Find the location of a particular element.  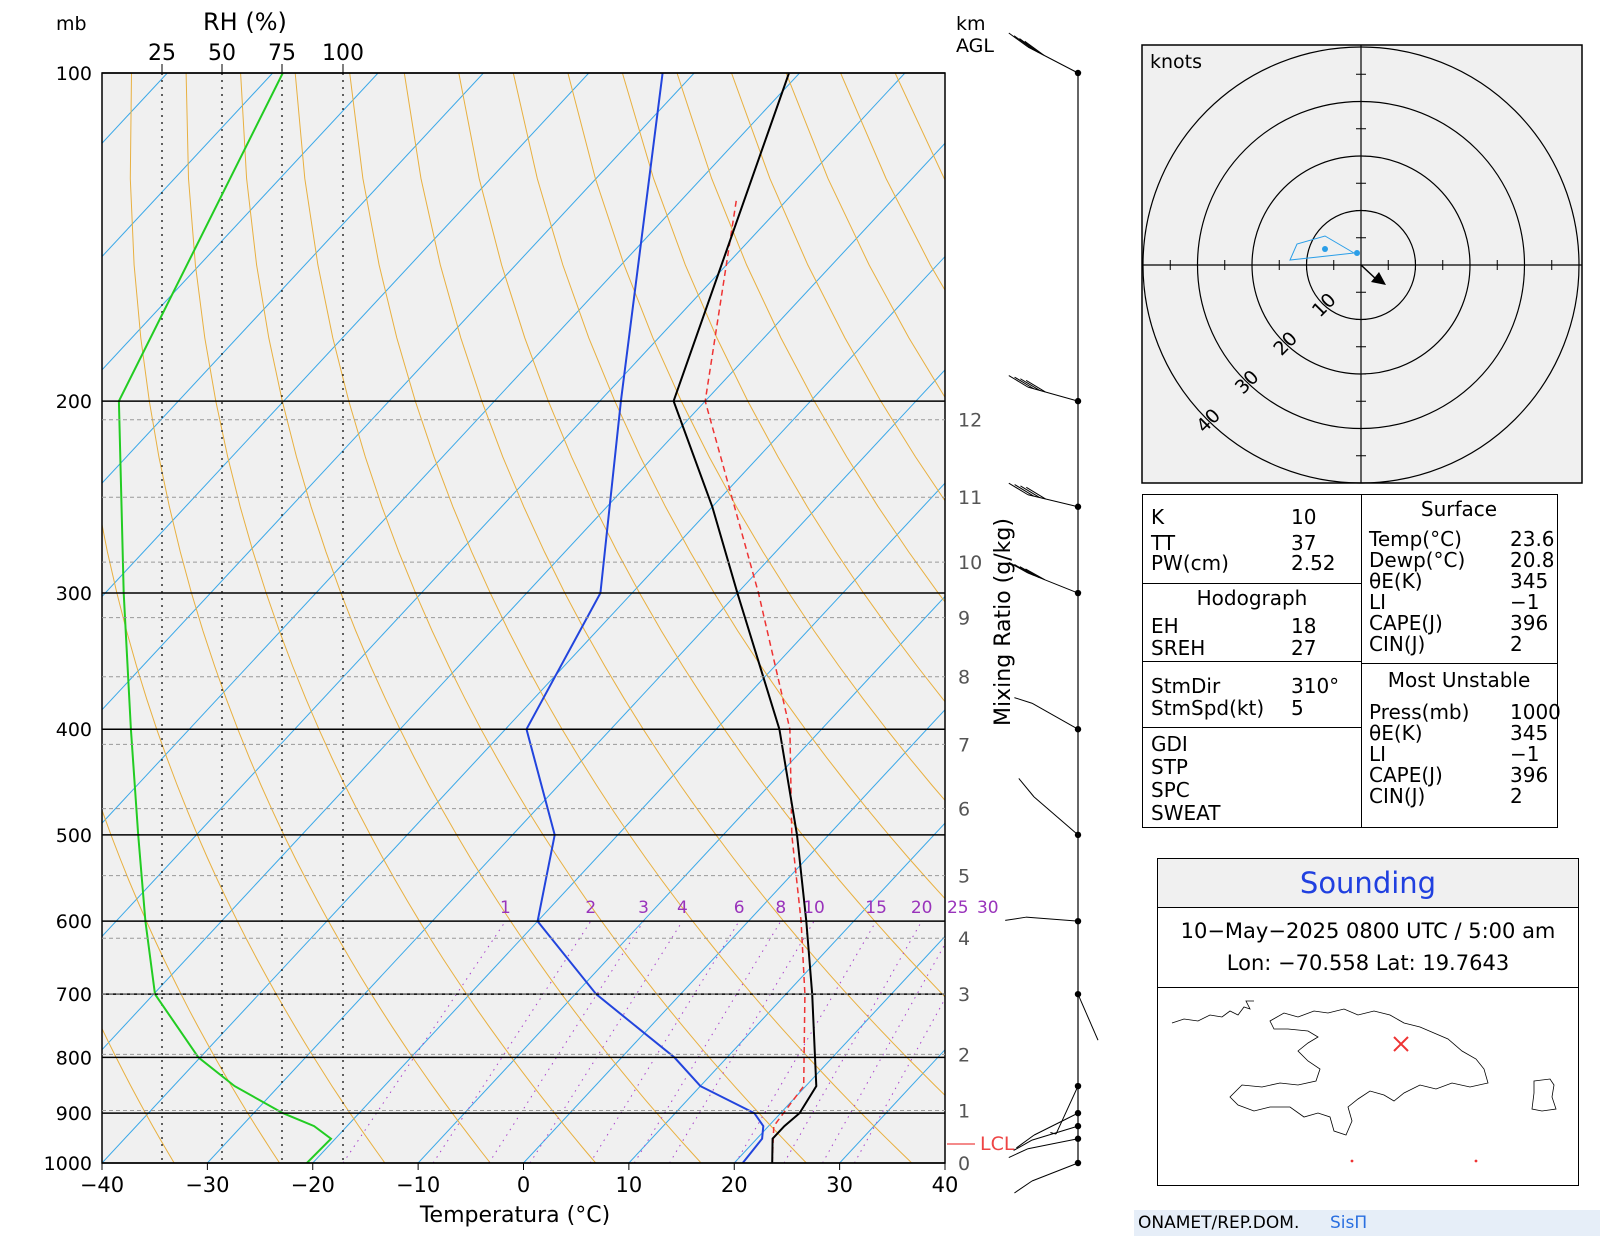

pw-label: PW(cm) is located at coordinates (1190, 563).